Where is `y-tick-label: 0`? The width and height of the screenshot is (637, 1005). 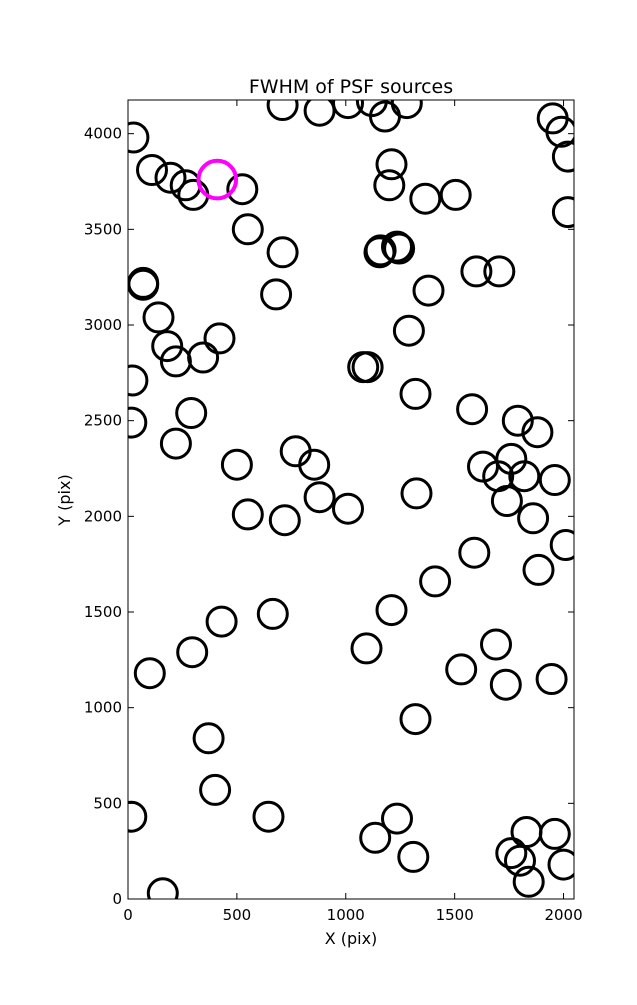
y-tick-label: 0 is located at coordinates (117, 899).